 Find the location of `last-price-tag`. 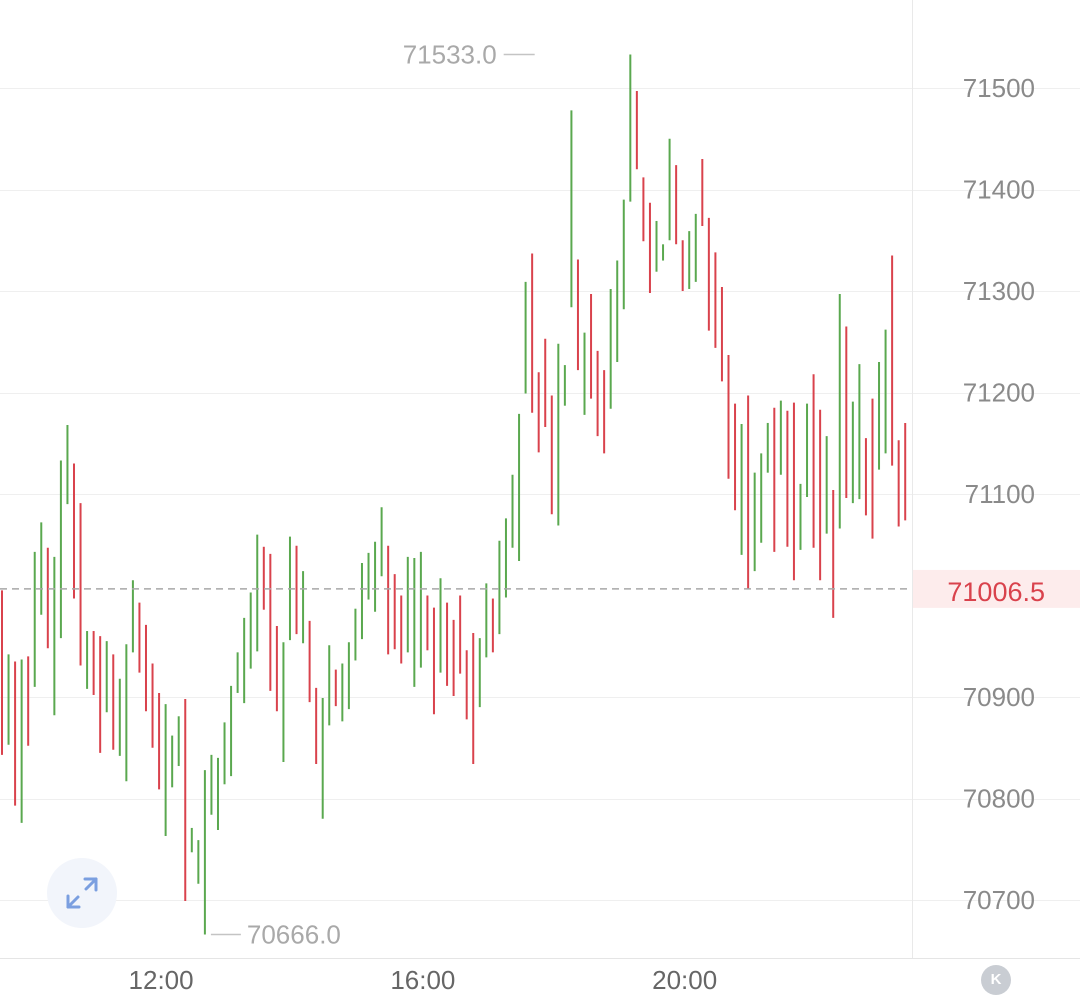

last-price-tag is located at coordinates (996, 588).